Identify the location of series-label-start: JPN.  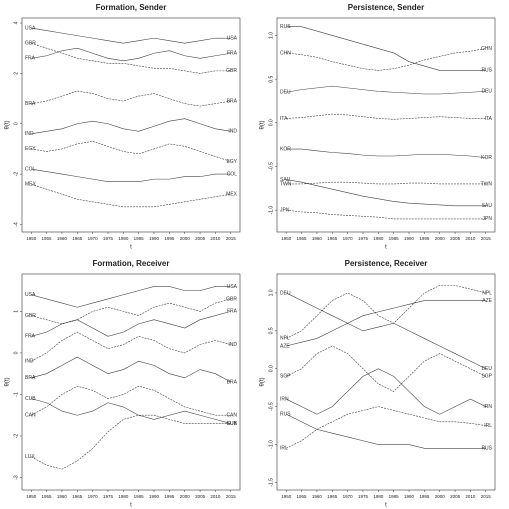
(285, 210).